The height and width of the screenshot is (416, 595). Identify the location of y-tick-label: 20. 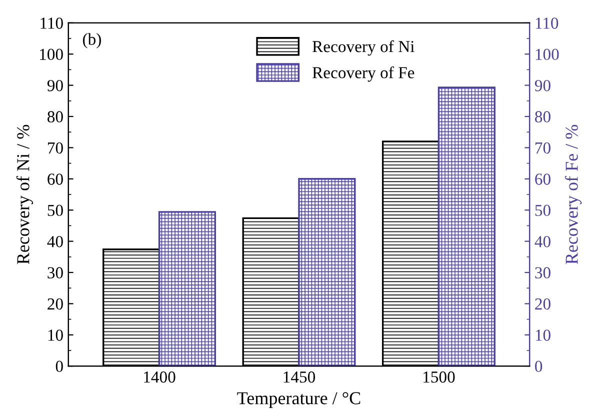
(55, 304).